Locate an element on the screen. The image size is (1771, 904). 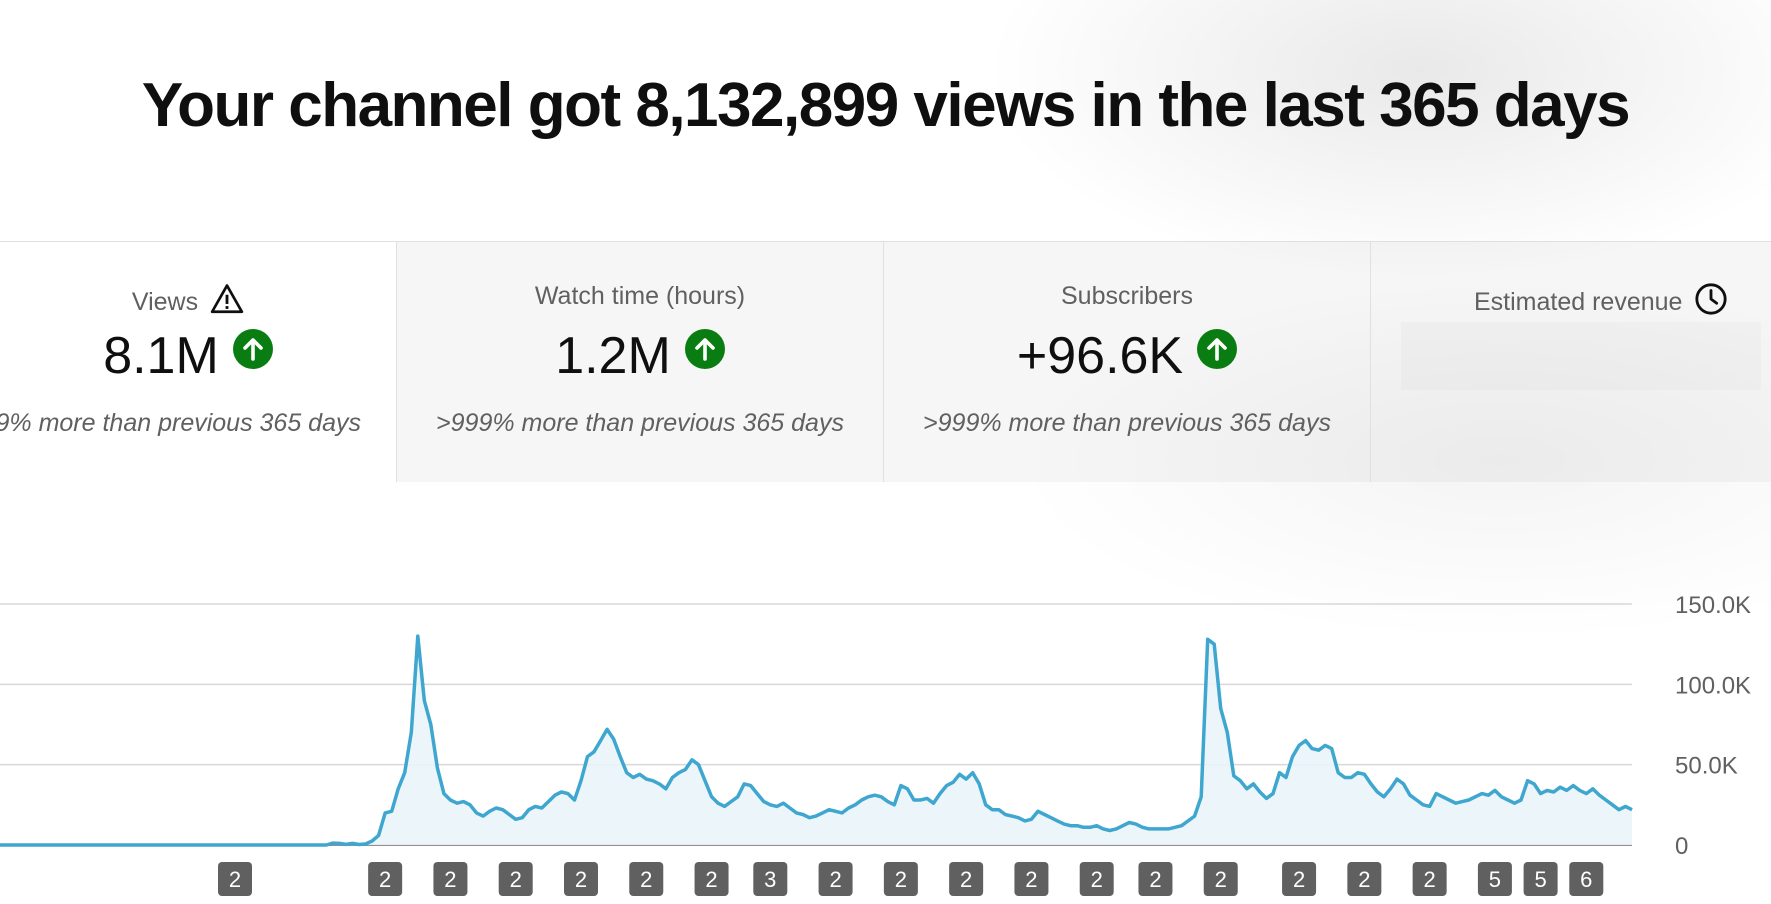
event-marker: 3 is located at coordinates (770, 879).